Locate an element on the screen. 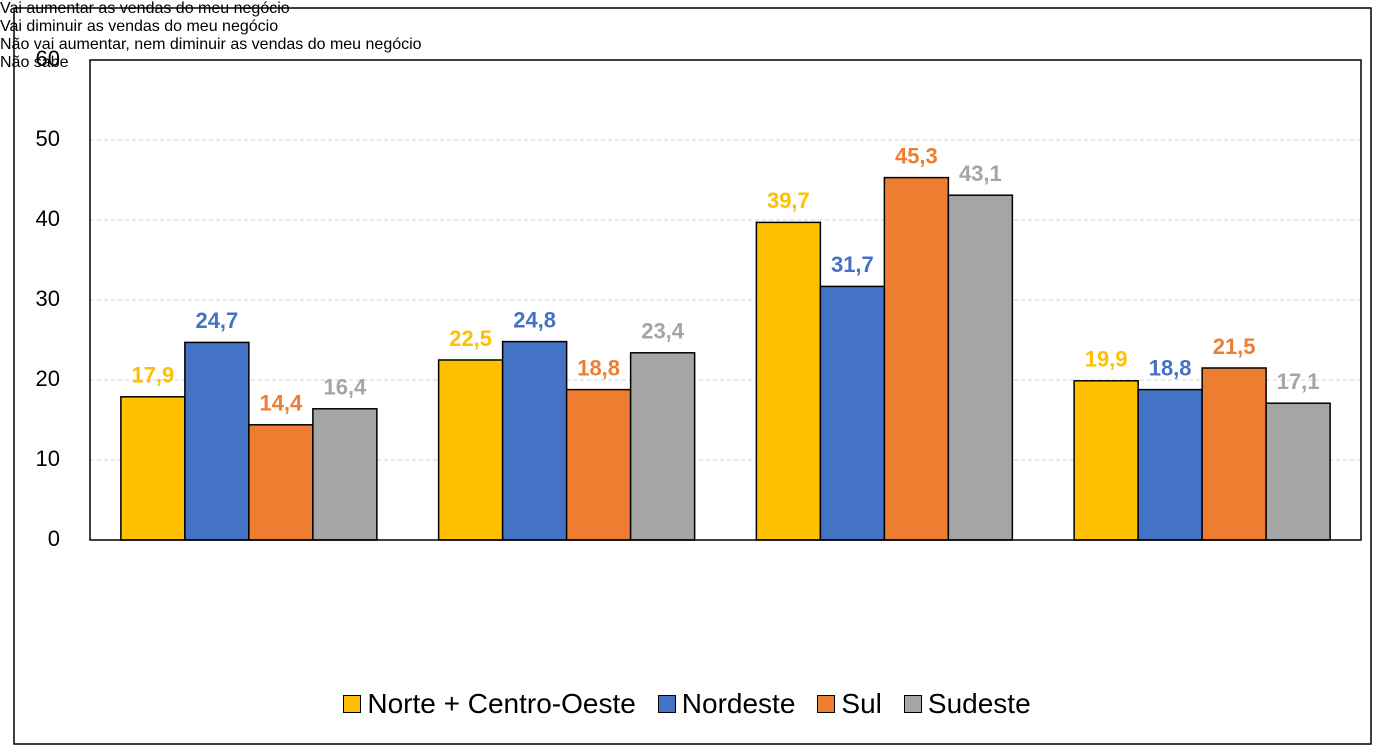 The height and width of the screenshot is (746, 1374). legend: Norte + Centro-Oeste Nordeste Sul Sudeste is located at coordinates (687, 704).